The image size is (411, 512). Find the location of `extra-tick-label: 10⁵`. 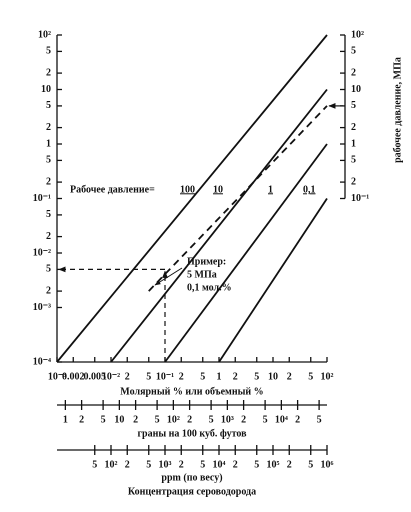

extra-tick-label: 10⁵ is located at coordinates (273, 464).